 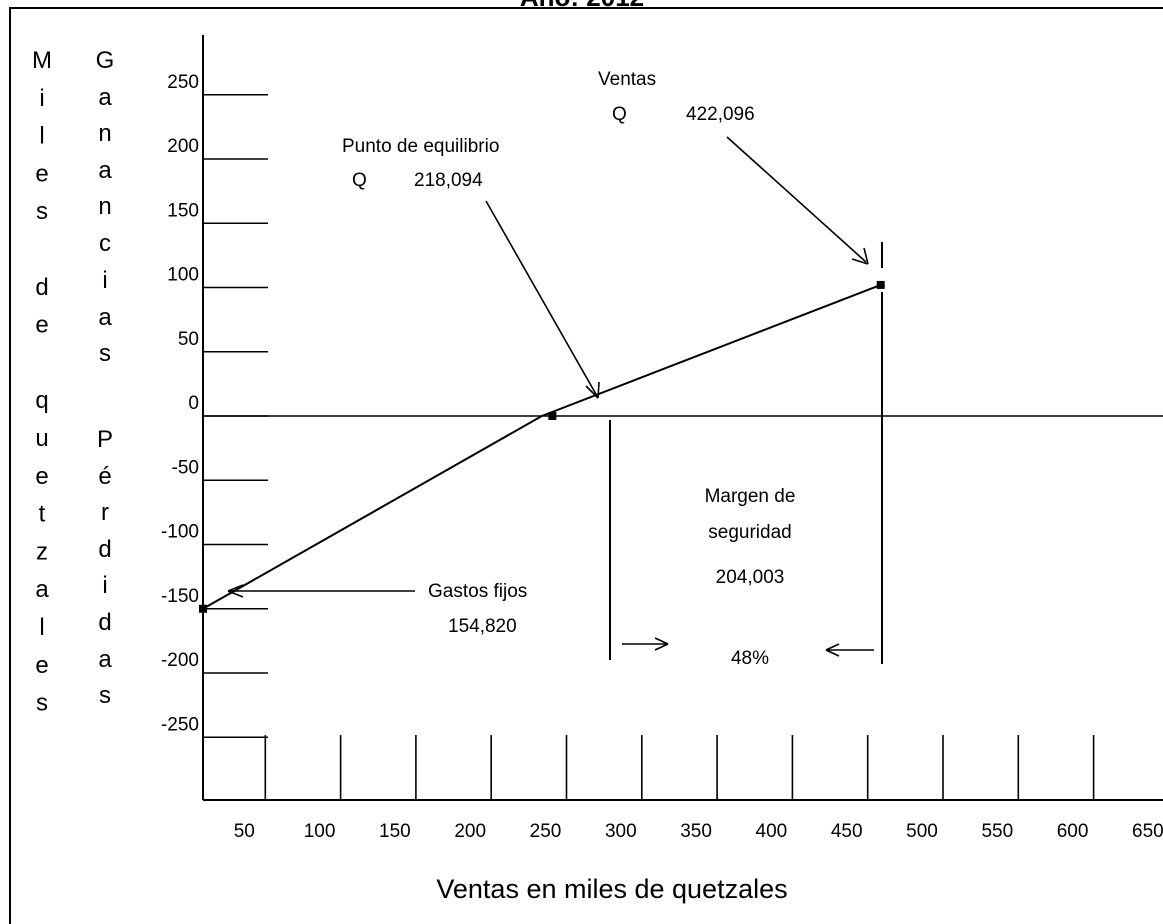 What do you see at coordinates (1147, 831) in the screenshot?
I see `x-tick-label: 650` at bounding box center [1147, 831].